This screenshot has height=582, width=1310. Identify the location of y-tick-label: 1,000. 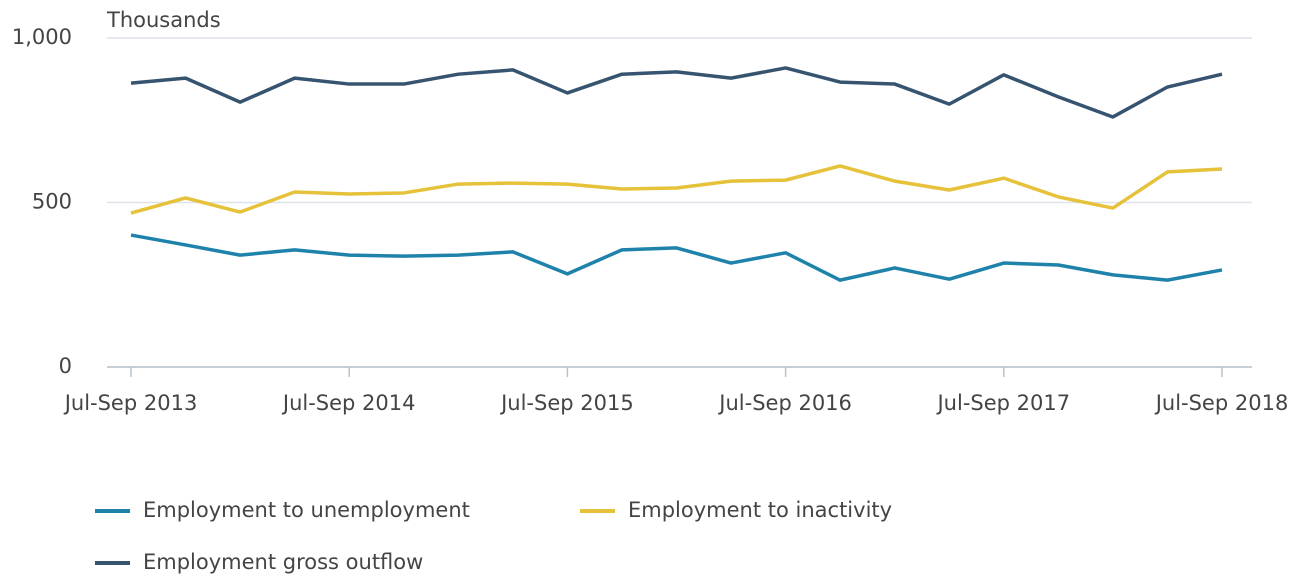
(42, 37).